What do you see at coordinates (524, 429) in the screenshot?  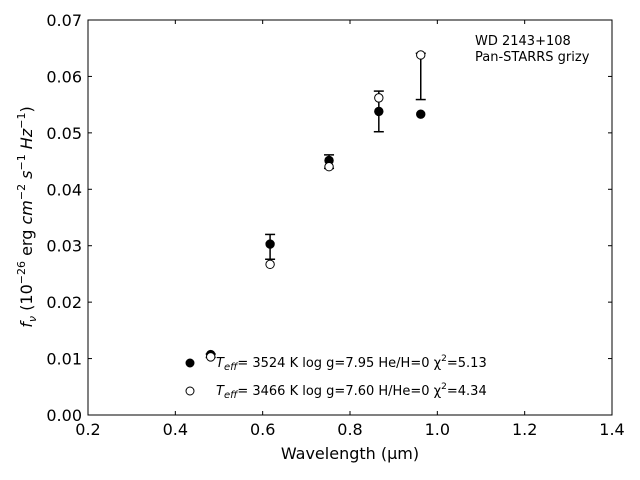 I see `x-tick-label: 1.2` at bounding box center [524, 429].